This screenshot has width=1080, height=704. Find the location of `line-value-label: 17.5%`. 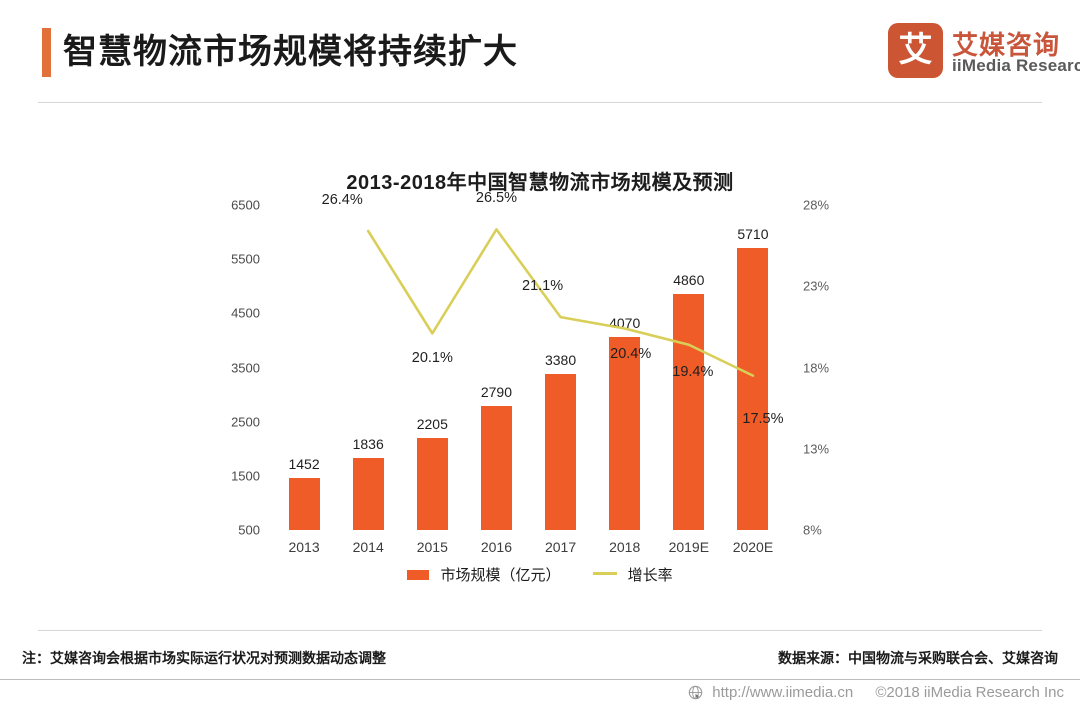

line-value-label: 17.5% is located at coordinates (763, 418).